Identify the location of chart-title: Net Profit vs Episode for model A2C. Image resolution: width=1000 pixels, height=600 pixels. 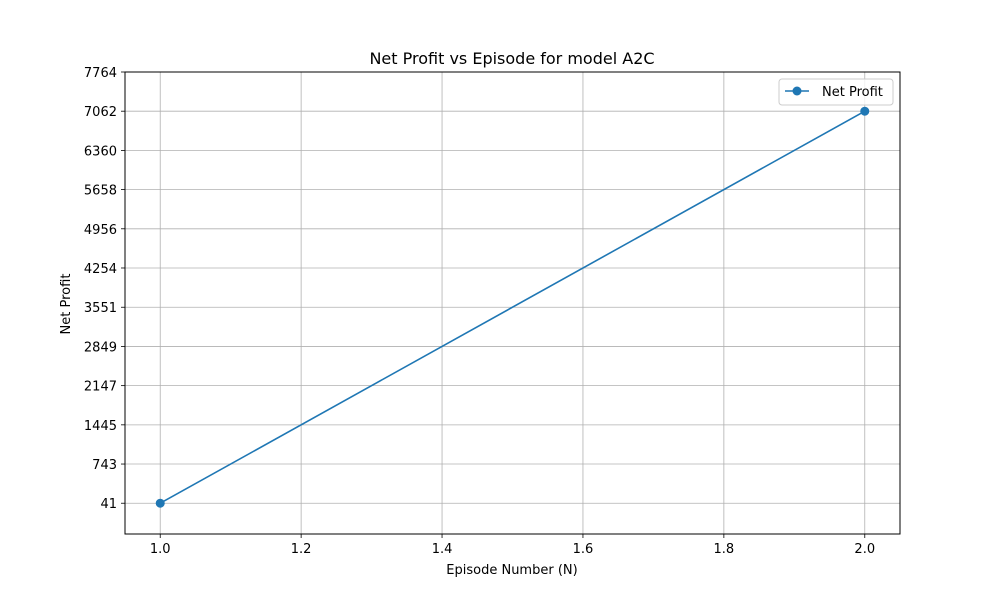
(511, 58).